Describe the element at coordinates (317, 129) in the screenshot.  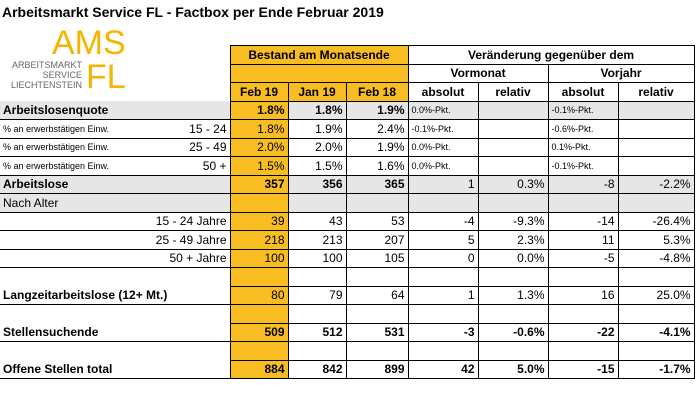
I see `value-cell: 1.9%` at that location.